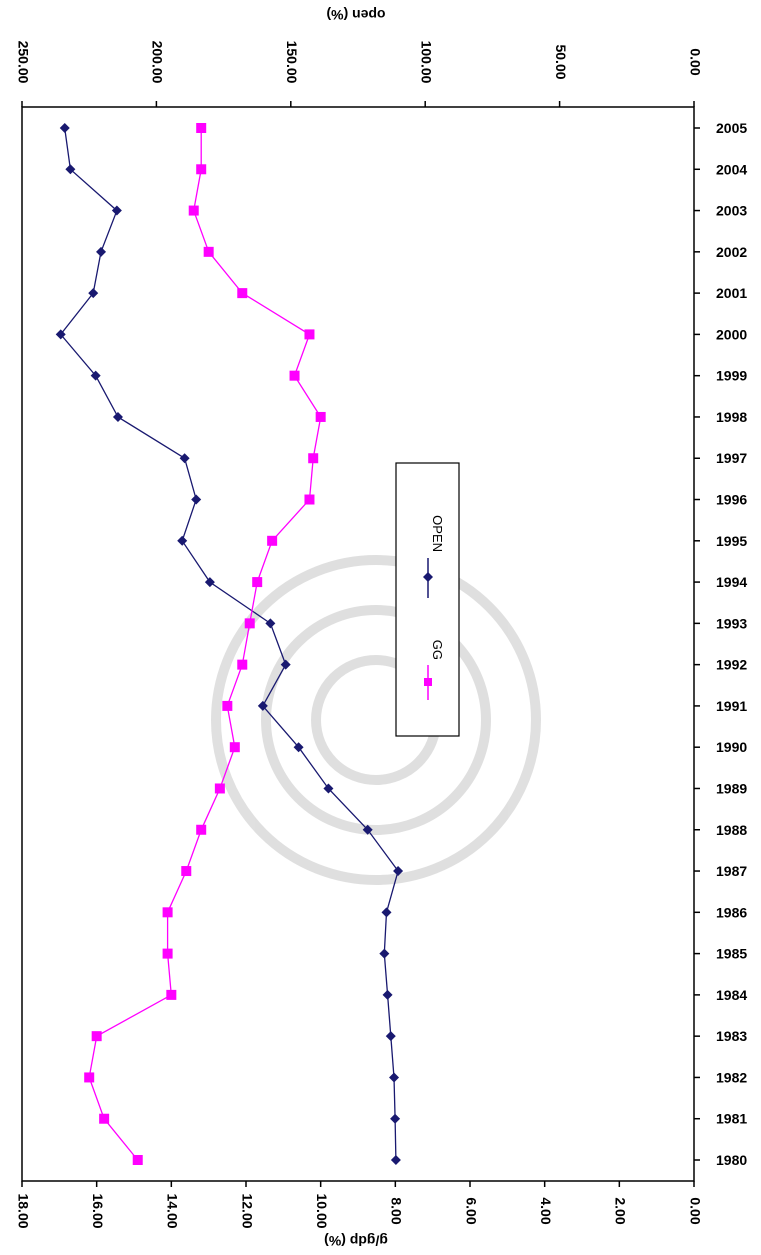  I want to click on bottom-tick-label: 14.00, so click(173, 1210).